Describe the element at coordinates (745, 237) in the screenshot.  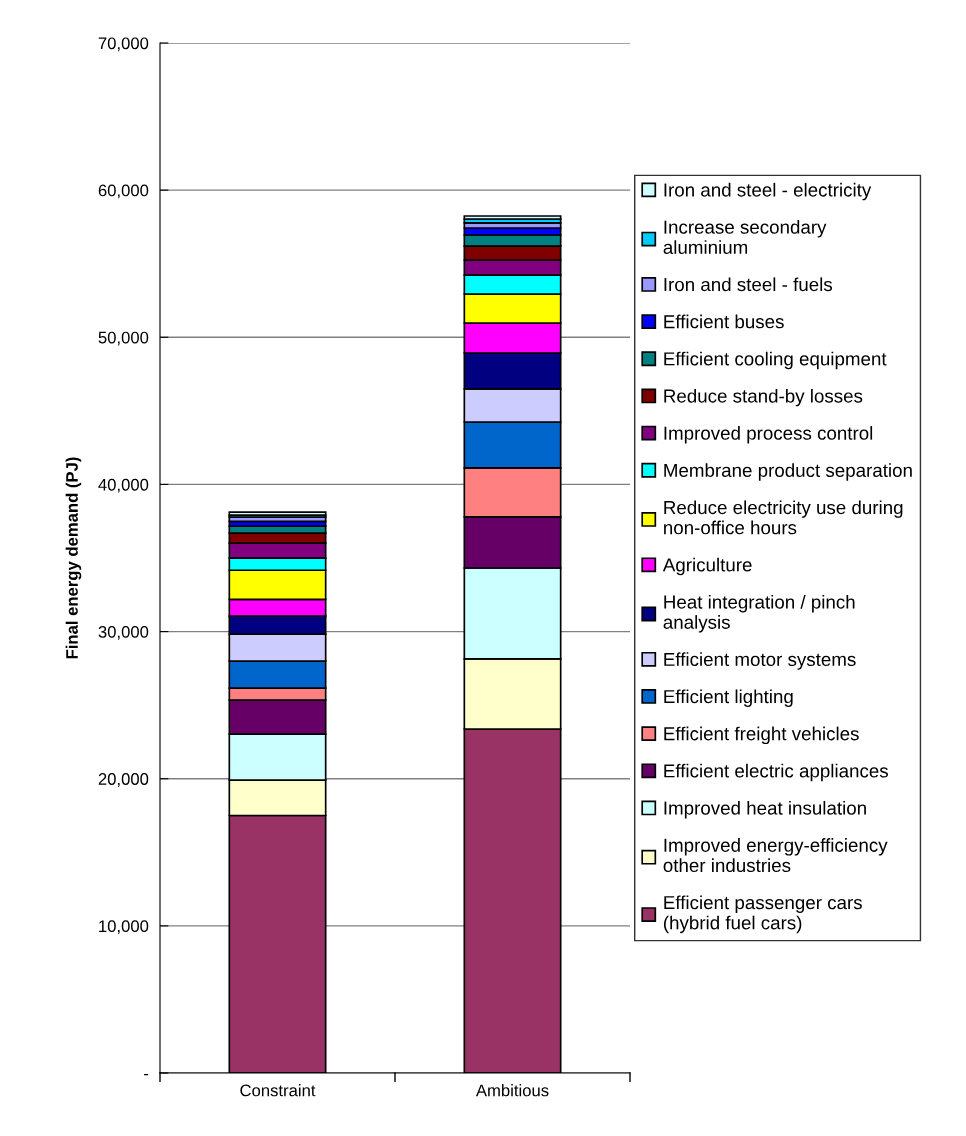
I see `legend-label: Increase secondary aluminium` at that location.